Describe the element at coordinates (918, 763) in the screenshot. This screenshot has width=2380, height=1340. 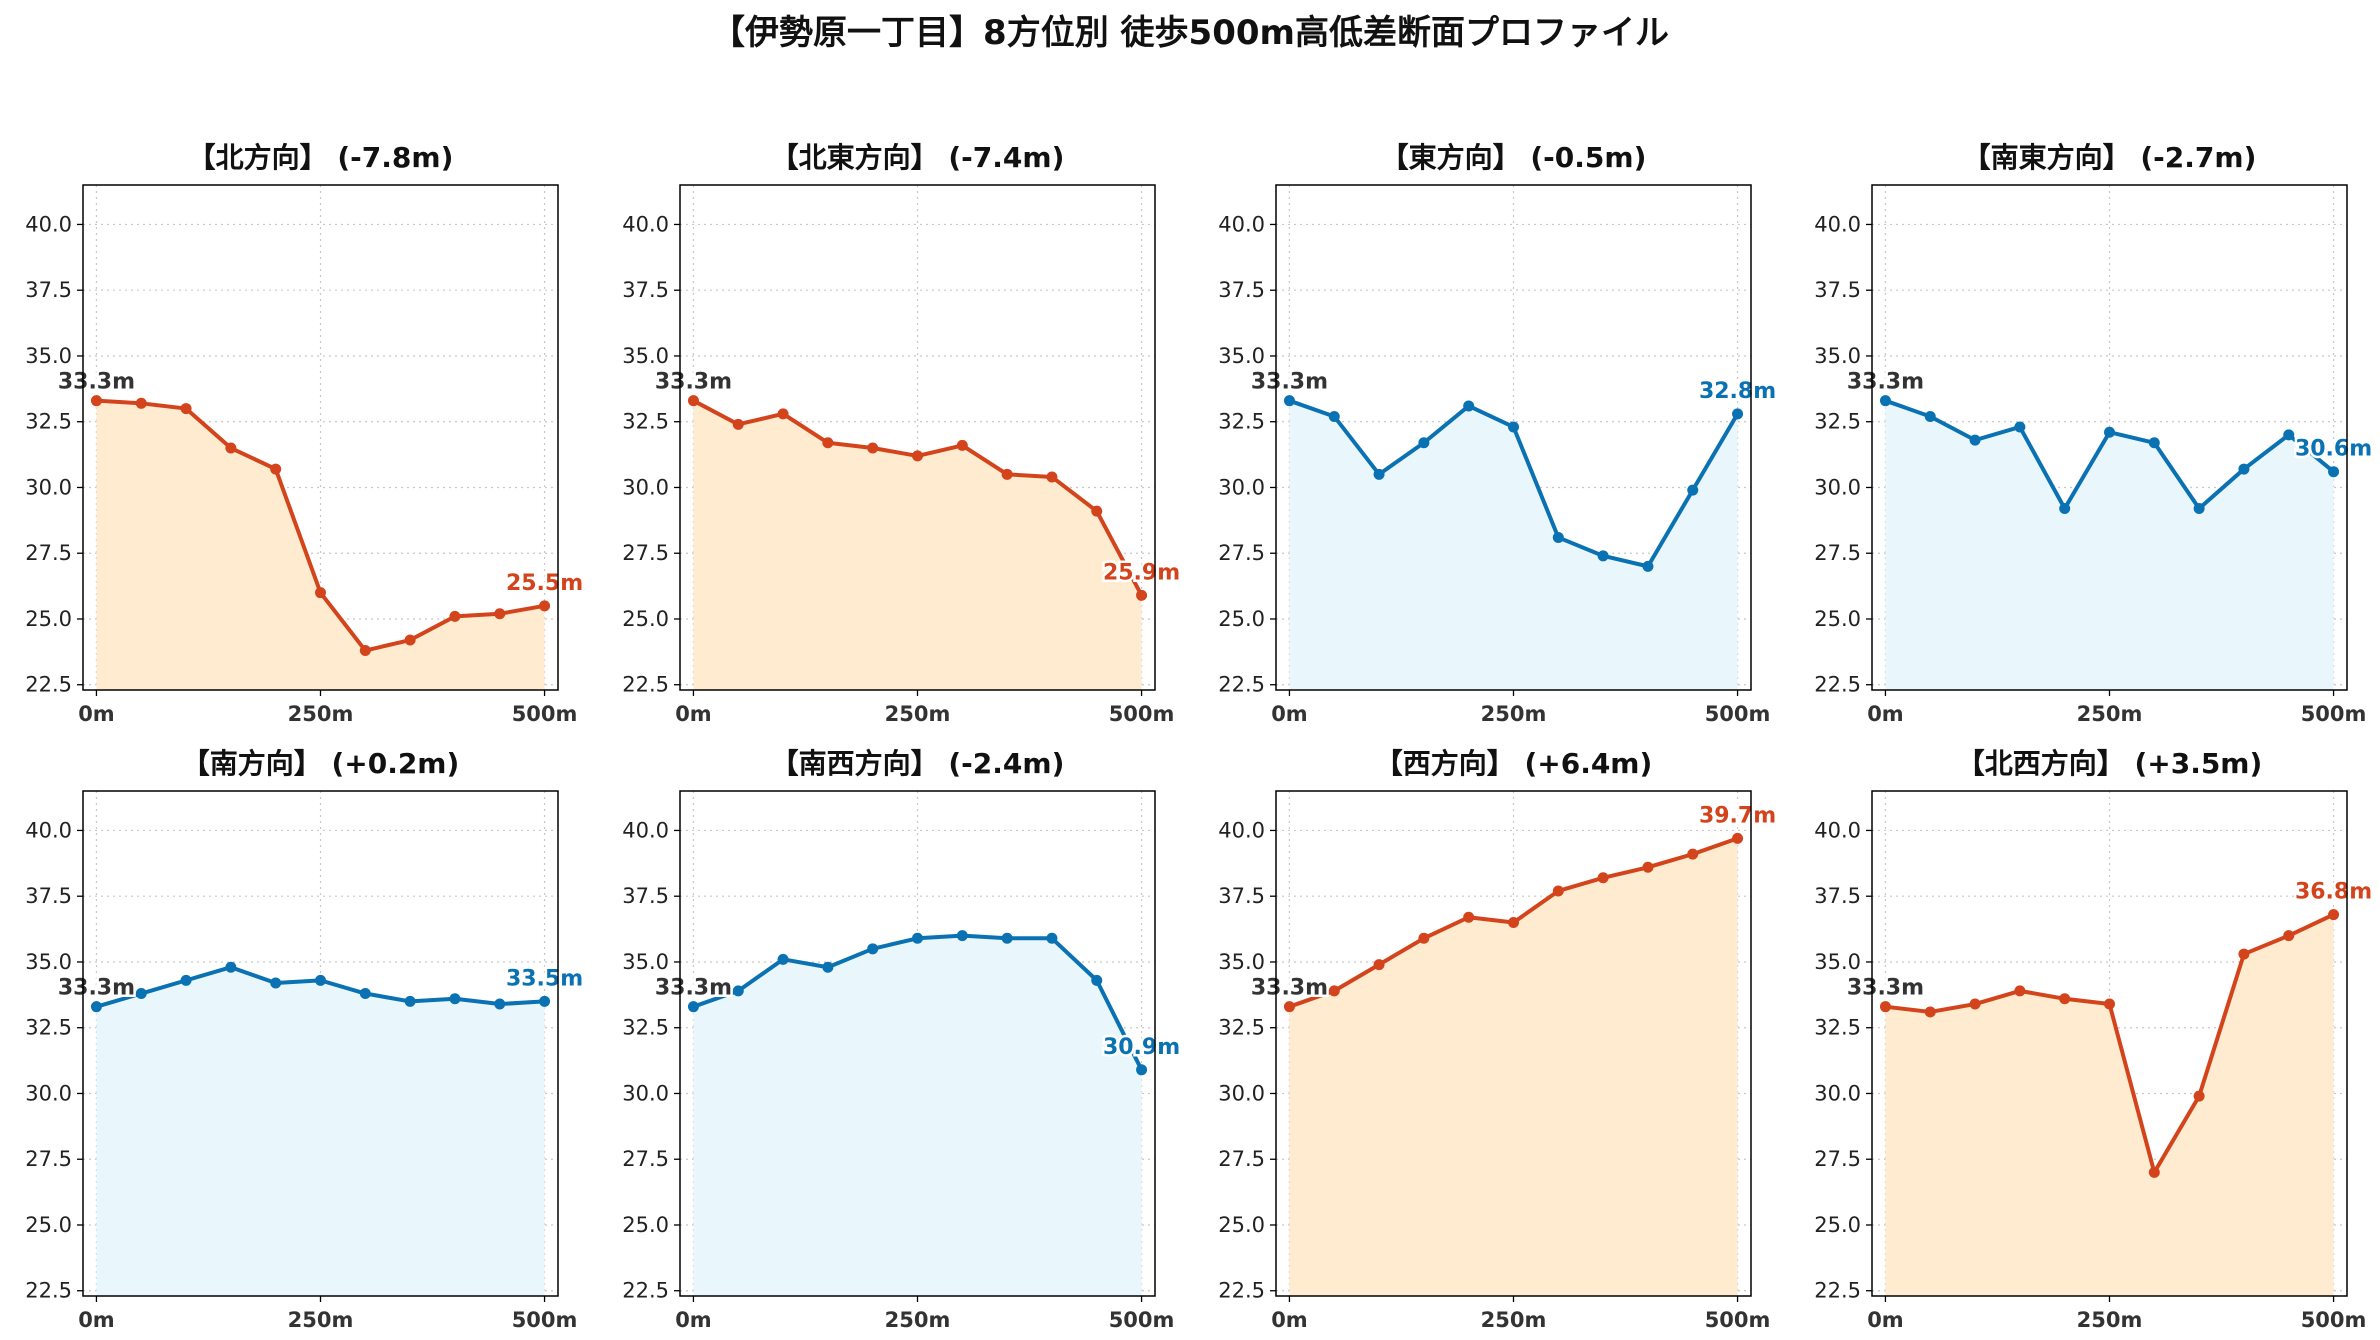
I see `panel-title: 【南西方向】 (-2.4m)` at that location.